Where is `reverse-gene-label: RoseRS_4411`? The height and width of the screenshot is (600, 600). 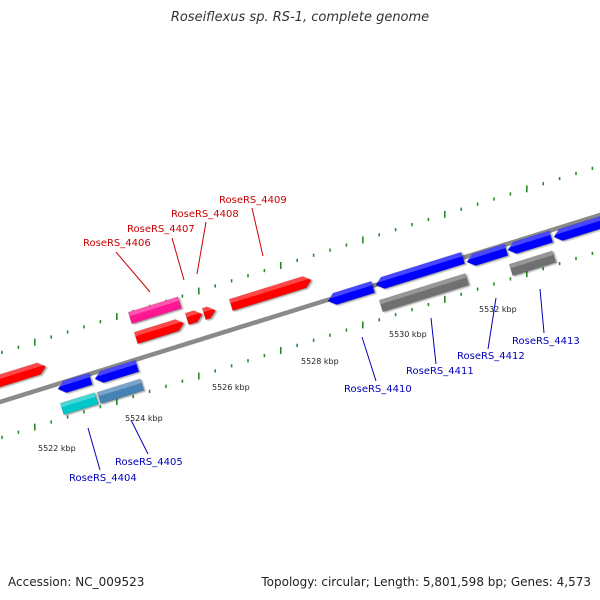 reverse-gene-label: RoseRS_4411 is located at coordinates (440, 371).